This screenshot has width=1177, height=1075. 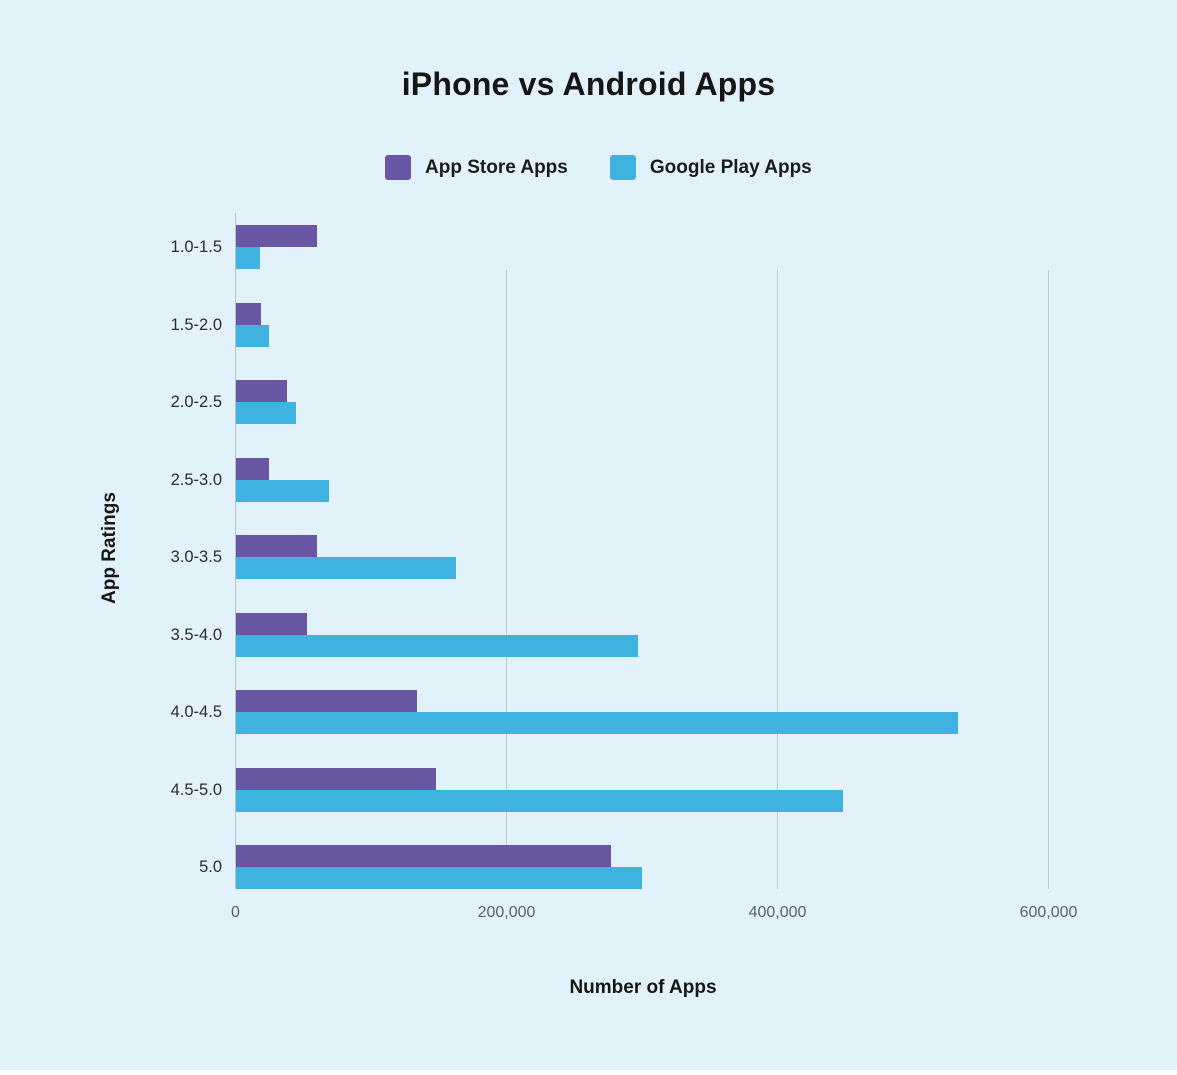 What do you see at coordinates (196, 247) in the screenshot?
I see `category-label: 1.0-1.5` at bounding box center [196, 247].